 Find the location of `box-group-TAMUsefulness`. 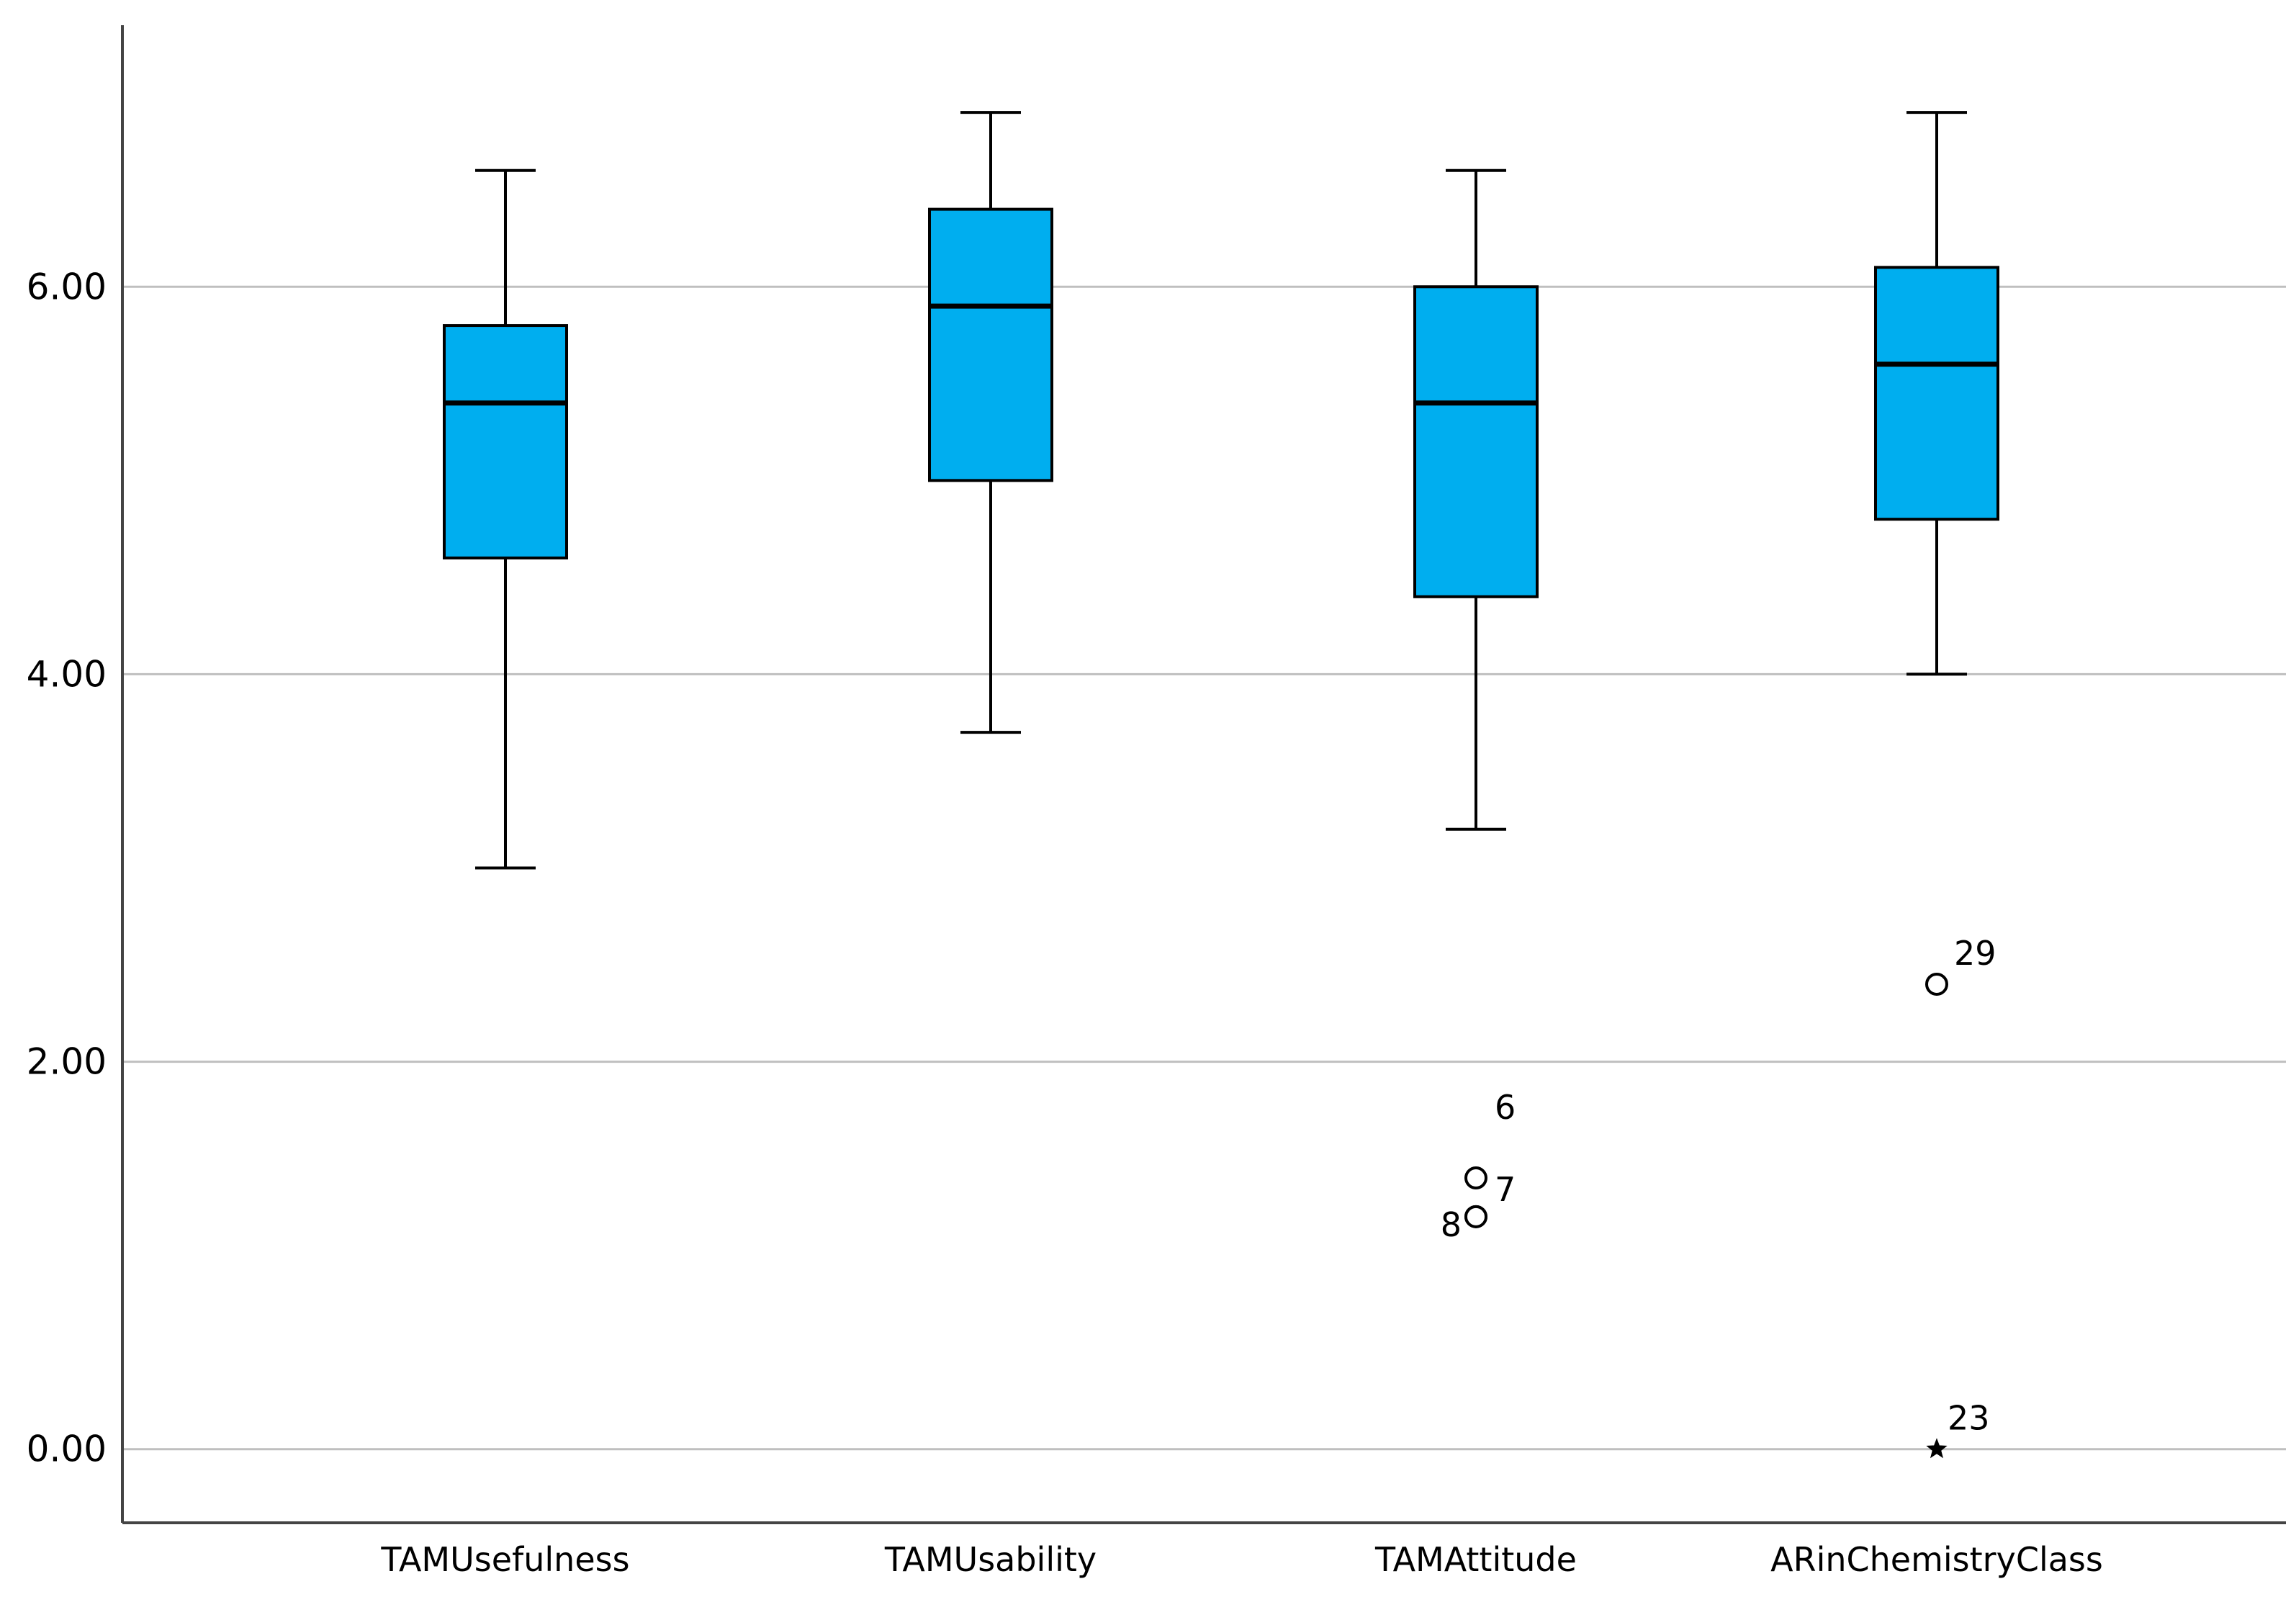

box-group-TAMUsefulness is located at coordinates (506, 519).